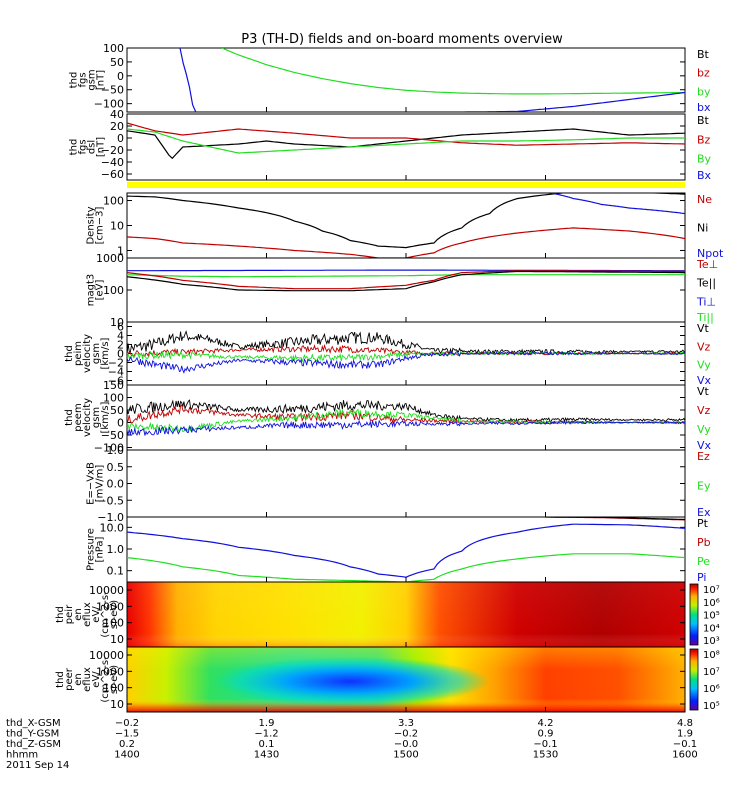 This screenshot has width=750, height=800. I want to click on colorbar-label: 10³, so click(711, 641).